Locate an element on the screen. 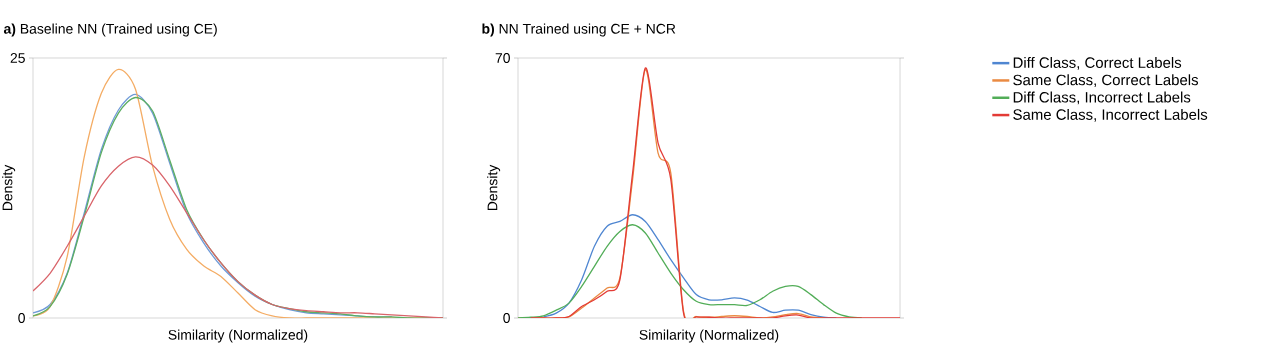  y-tick-label: 25 is located at coordinates (17, 58).